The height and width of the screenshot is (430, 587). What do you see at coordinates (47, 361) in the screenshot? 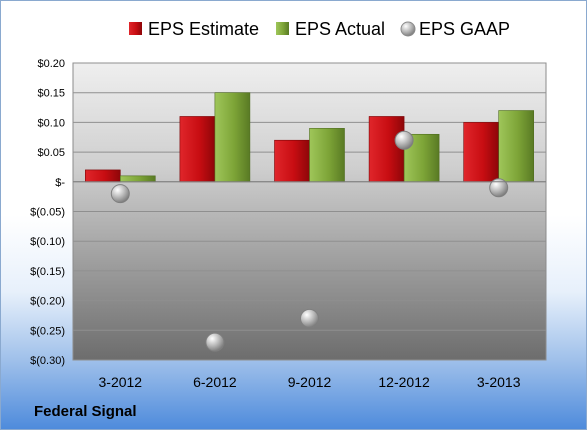
I see `y-tick-label: $(0.30)` at bounding box center [47, 361].